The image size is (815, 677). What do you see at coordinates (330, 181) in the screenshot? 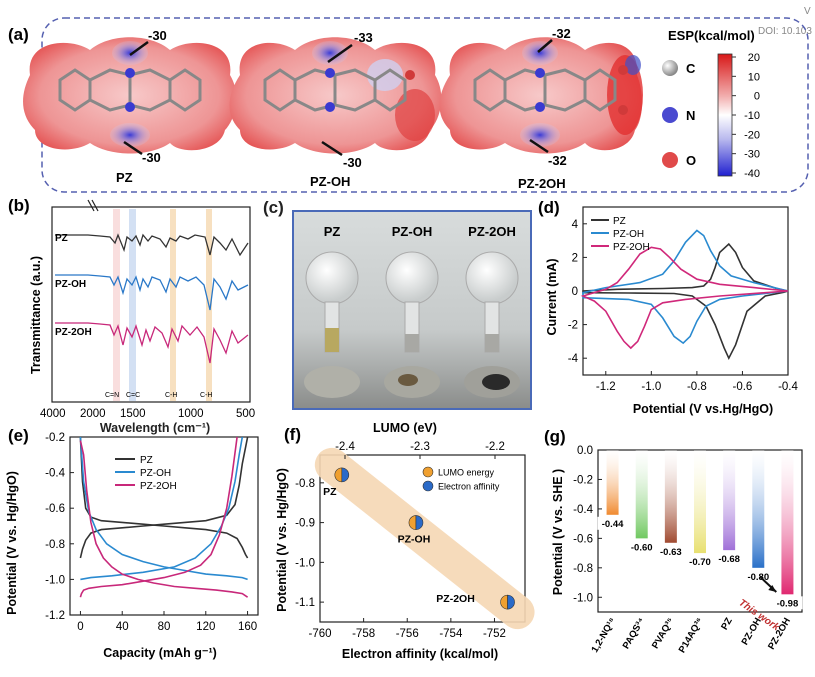
I see `pz-oh-name: PZ-OH` at bounding box center [330, 181].